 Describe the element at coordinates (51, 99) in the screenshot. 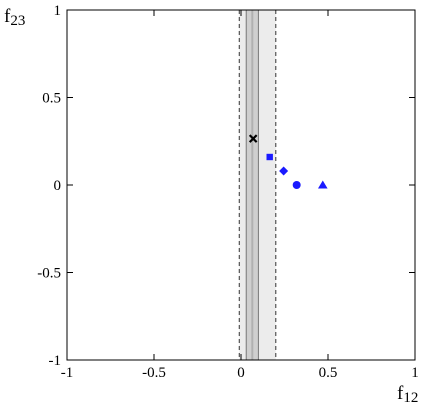

I see `y-tick-label: 0.5` at that location.